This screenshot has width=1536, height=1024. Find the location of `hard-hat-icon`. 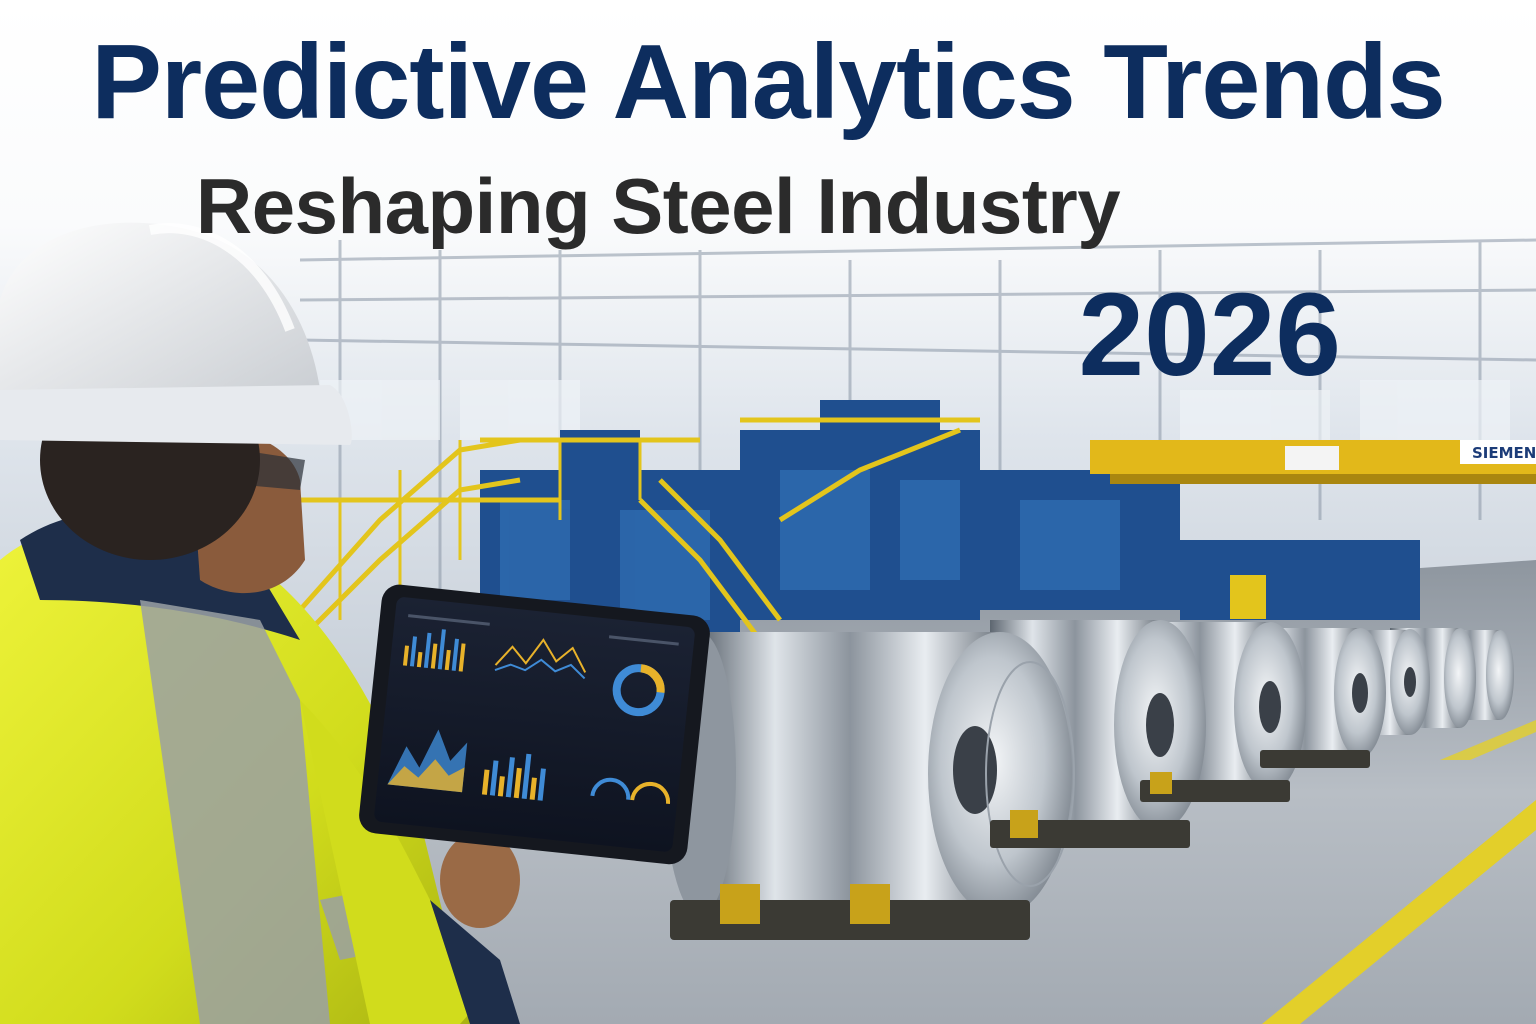

hard-hat-icon is located at coordinates (176, 333).